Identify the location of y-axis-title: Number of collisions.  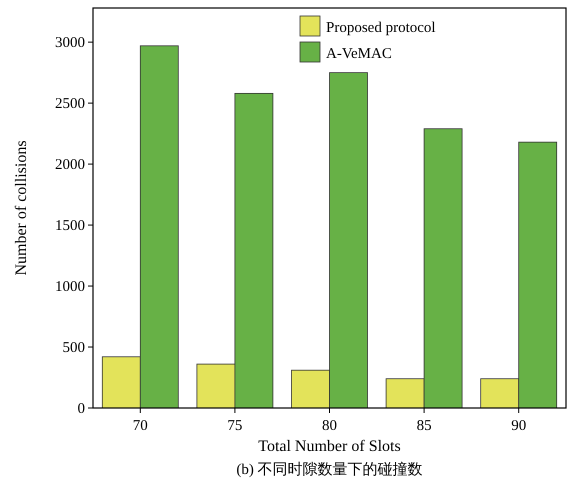
(21, 208).